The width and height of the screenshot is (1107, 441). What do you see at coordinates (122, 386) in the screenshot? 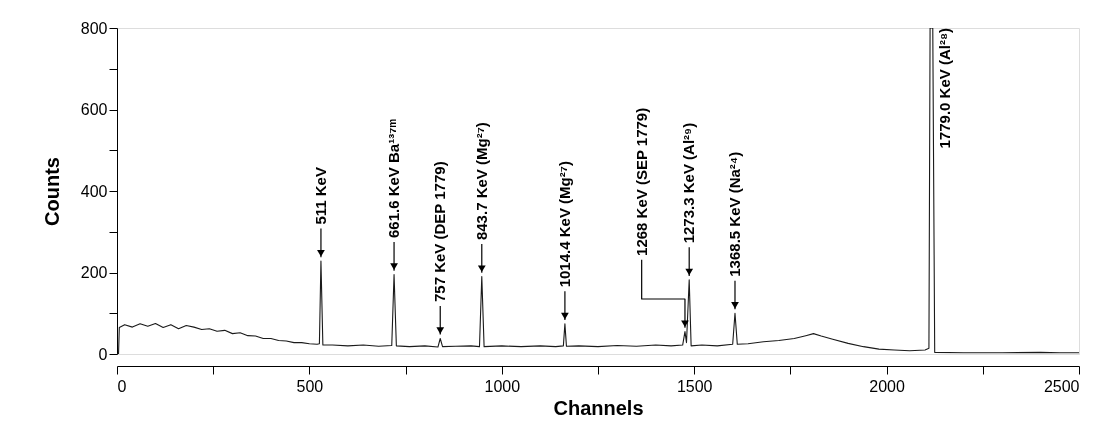
I see `x-tick-label: 0` at bounding box center [122, 386].